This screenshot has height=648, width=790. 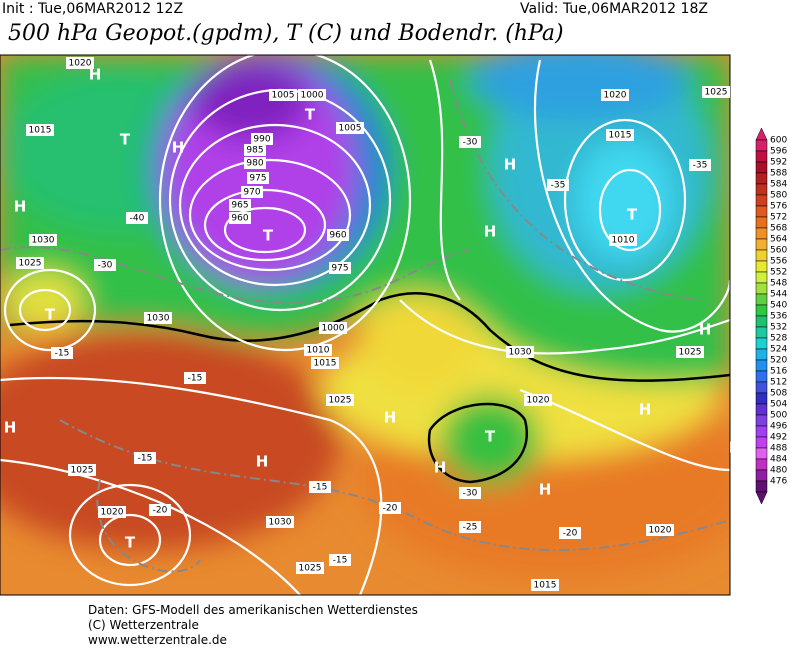 What do you see at coordinates (778, 284) in the screenshot?
I see `colorbar-label: 548` at bounding box center [778, 284].